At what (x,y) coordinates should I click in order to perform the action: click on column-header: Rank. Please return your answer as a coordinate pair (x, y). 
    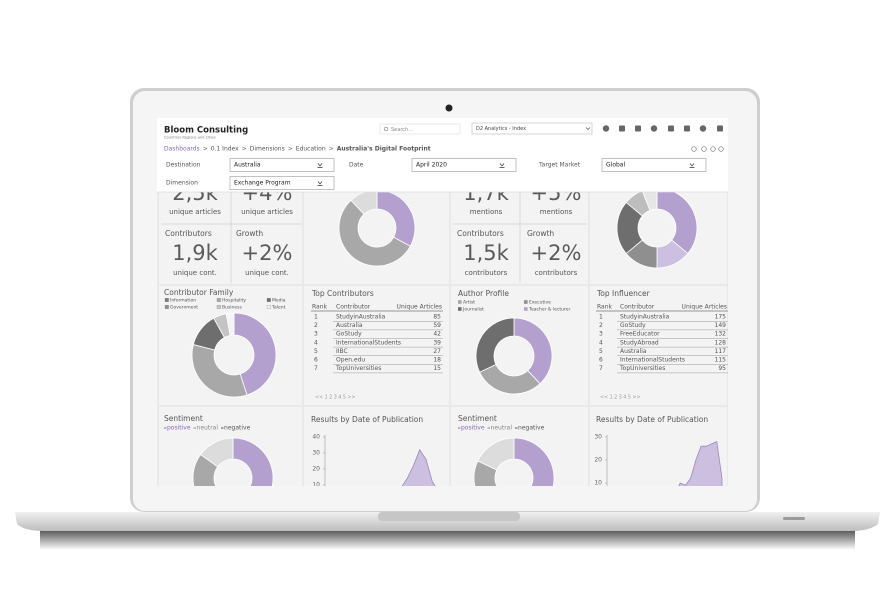
    Looking at the image, I should click on (320, 307).